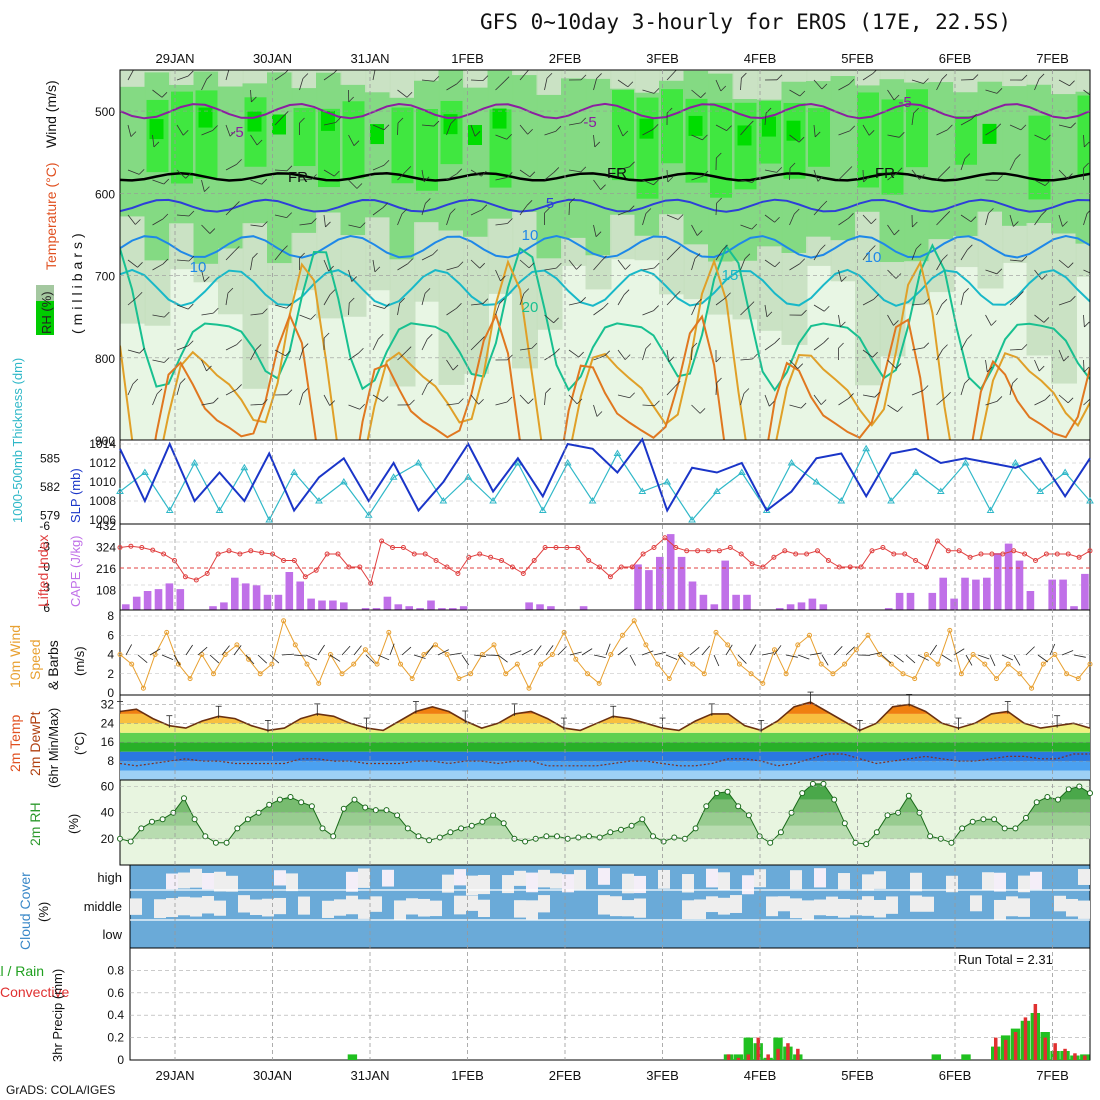  I want to click on pressure-axis-label: (millibars), so click(77, 281).